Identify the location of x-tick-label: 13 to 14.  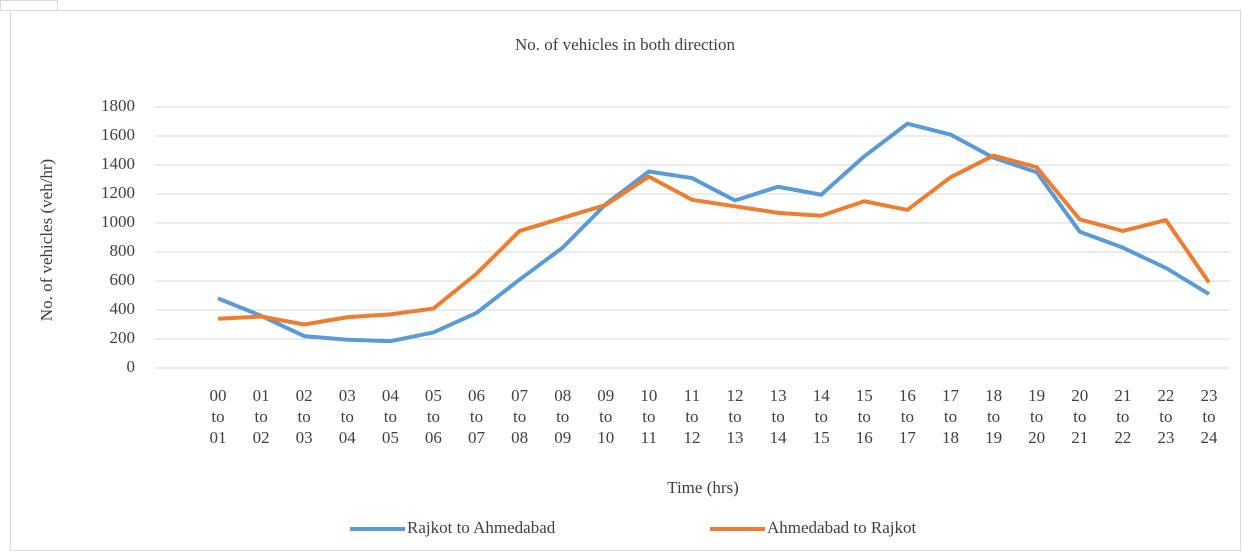
(779, 416).